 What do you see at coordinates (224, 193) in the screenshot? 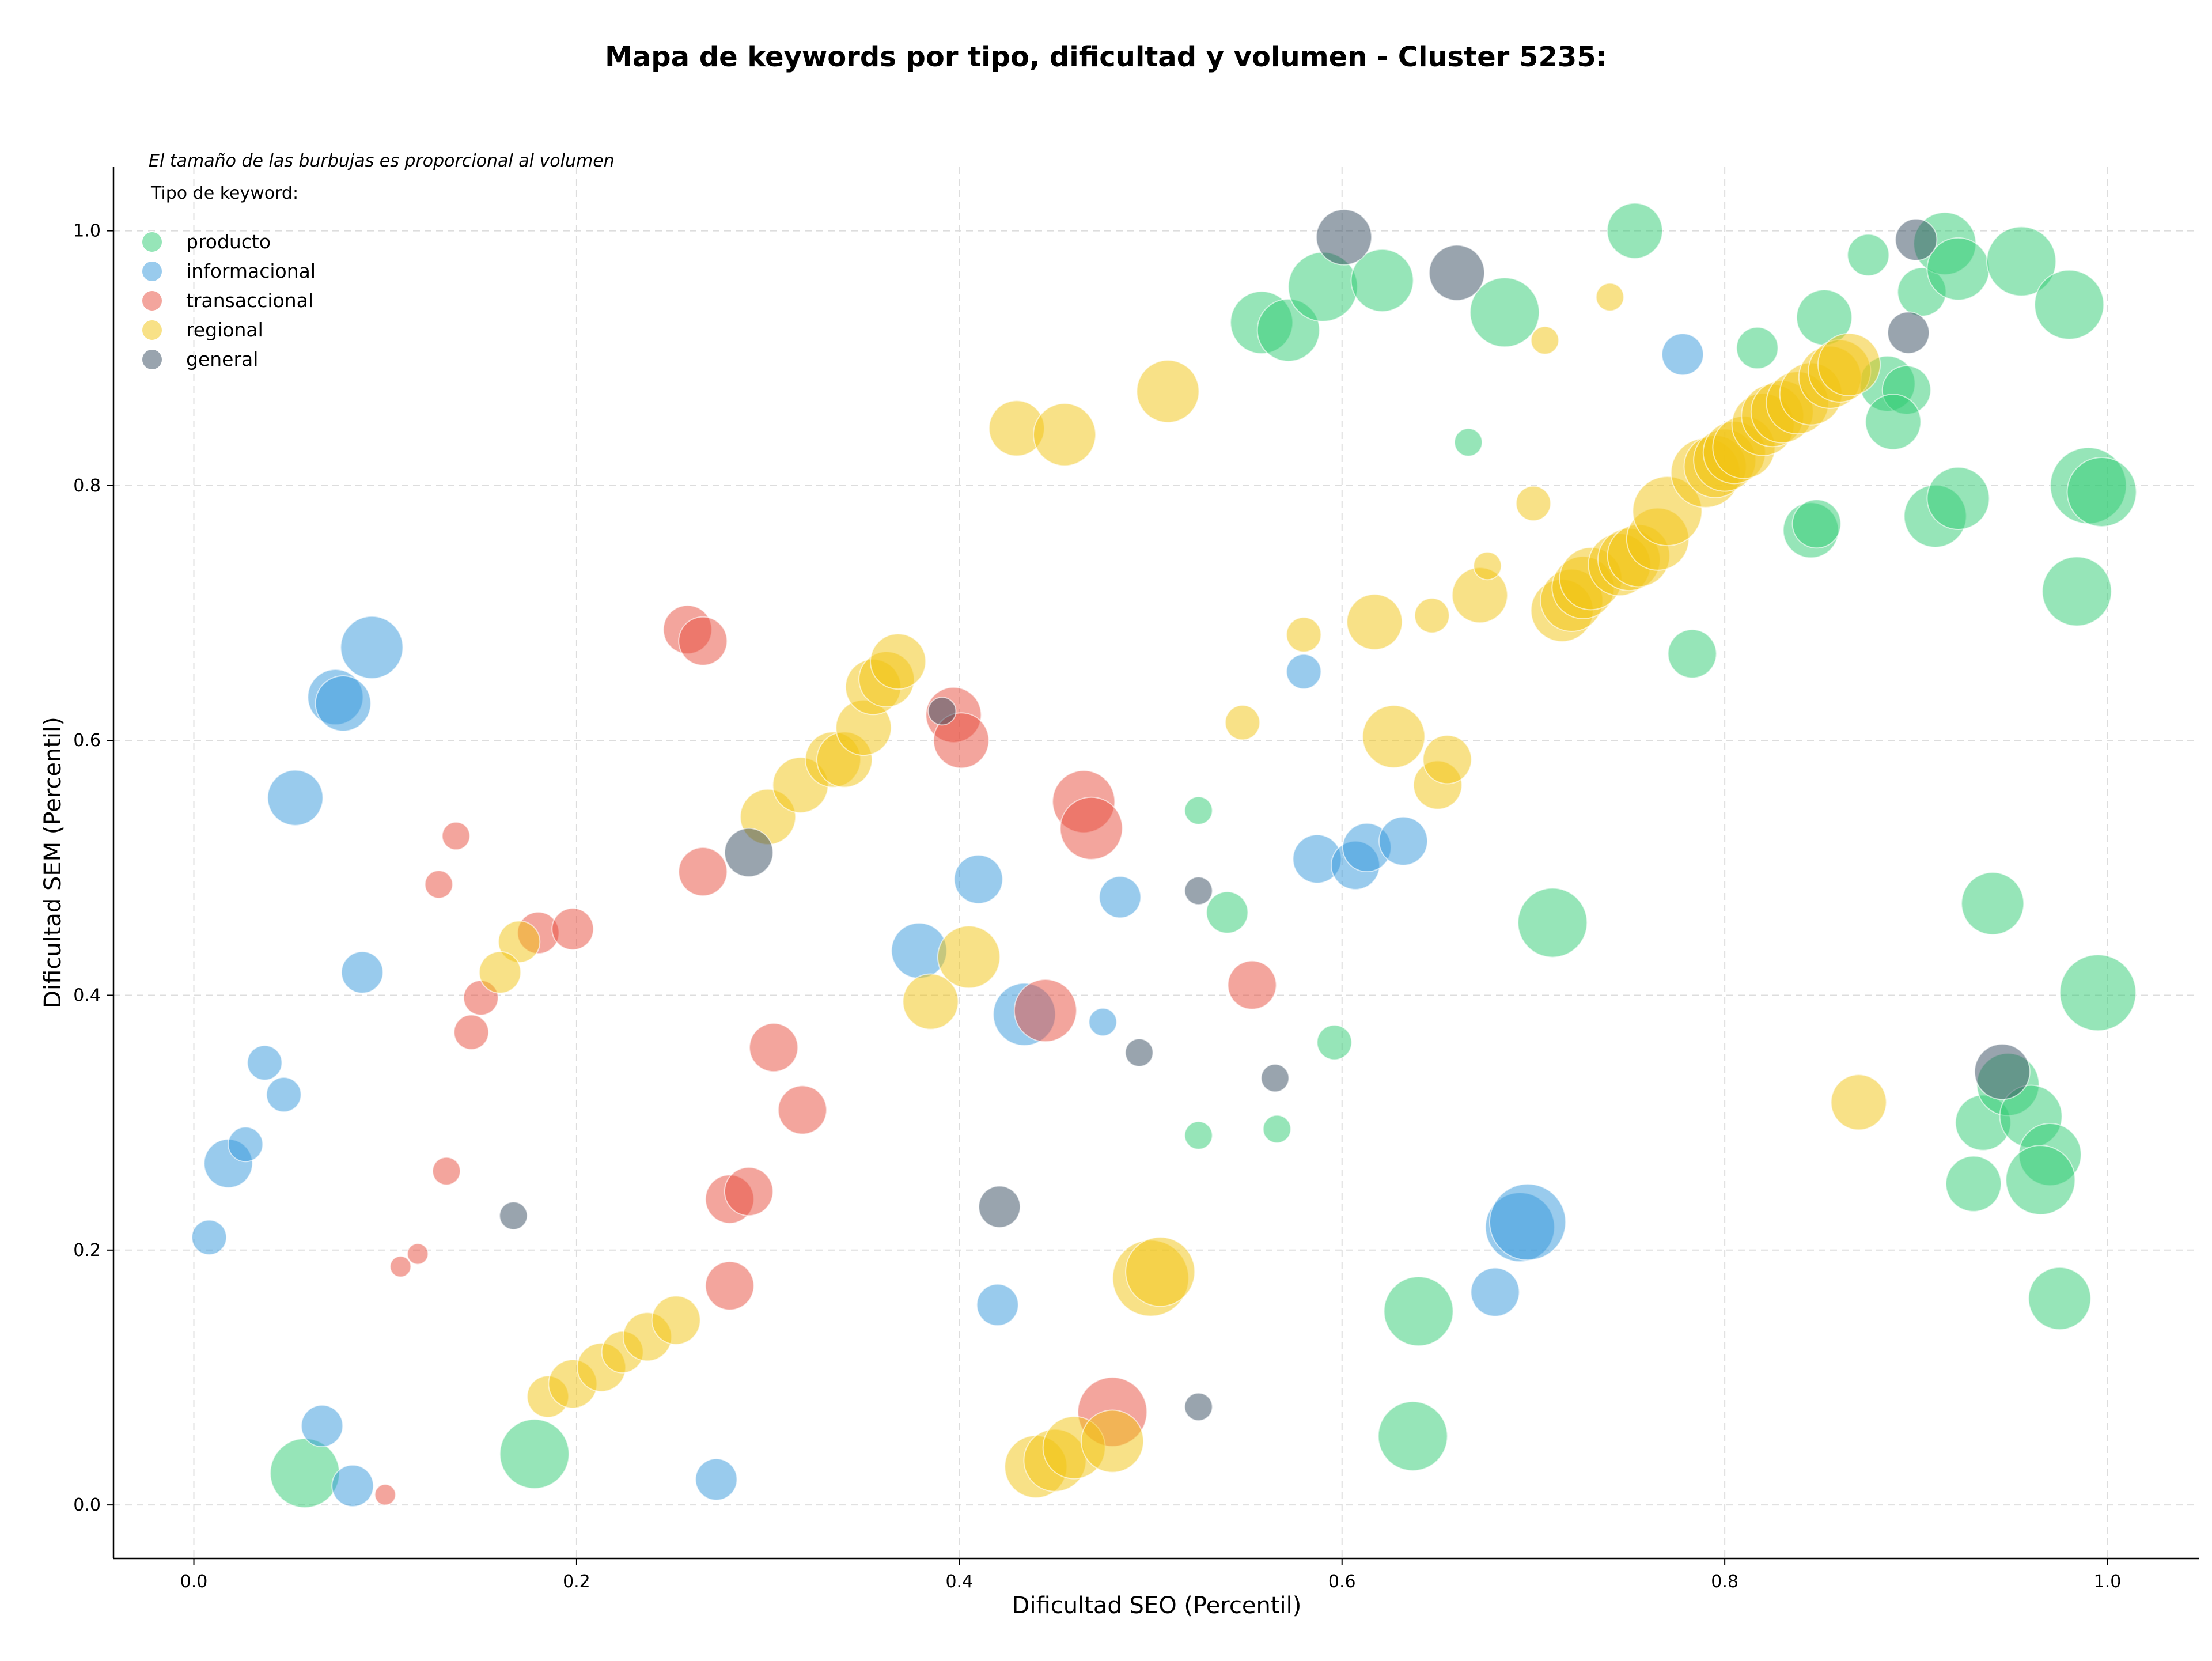
I see `legend-title: Tipo de keyword:` at bounding box center [224, 193].